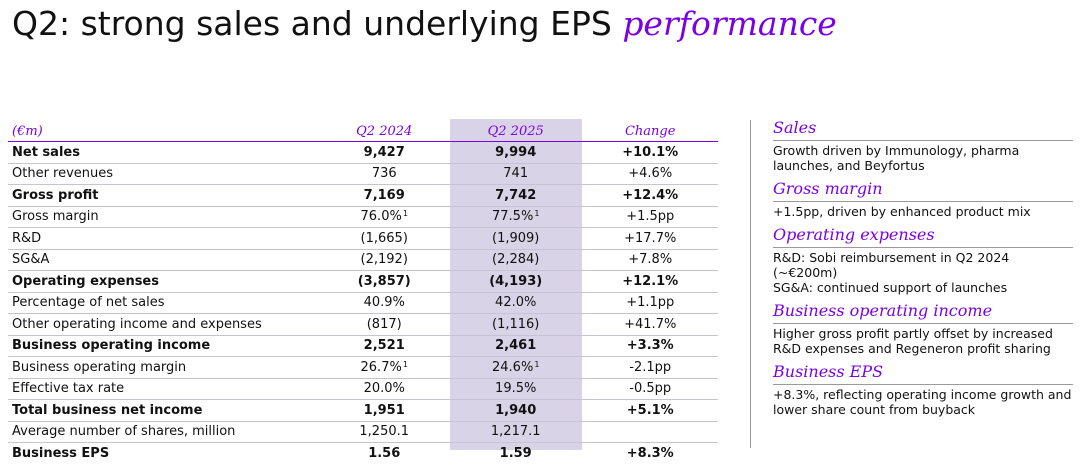 The height and width of the screenshot is (464, 1080). I want to click on header-change: Change, so click(650, 131).